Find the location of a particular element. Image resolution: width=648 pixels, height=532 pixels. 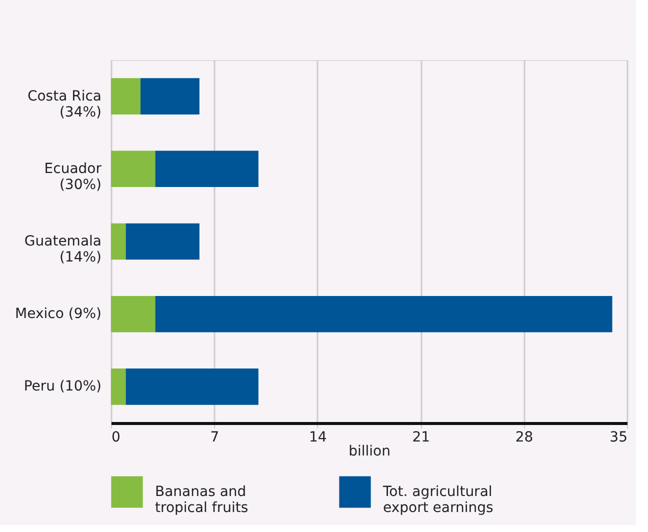

x-tick-label: 0 is located at coordinates (116, 438).